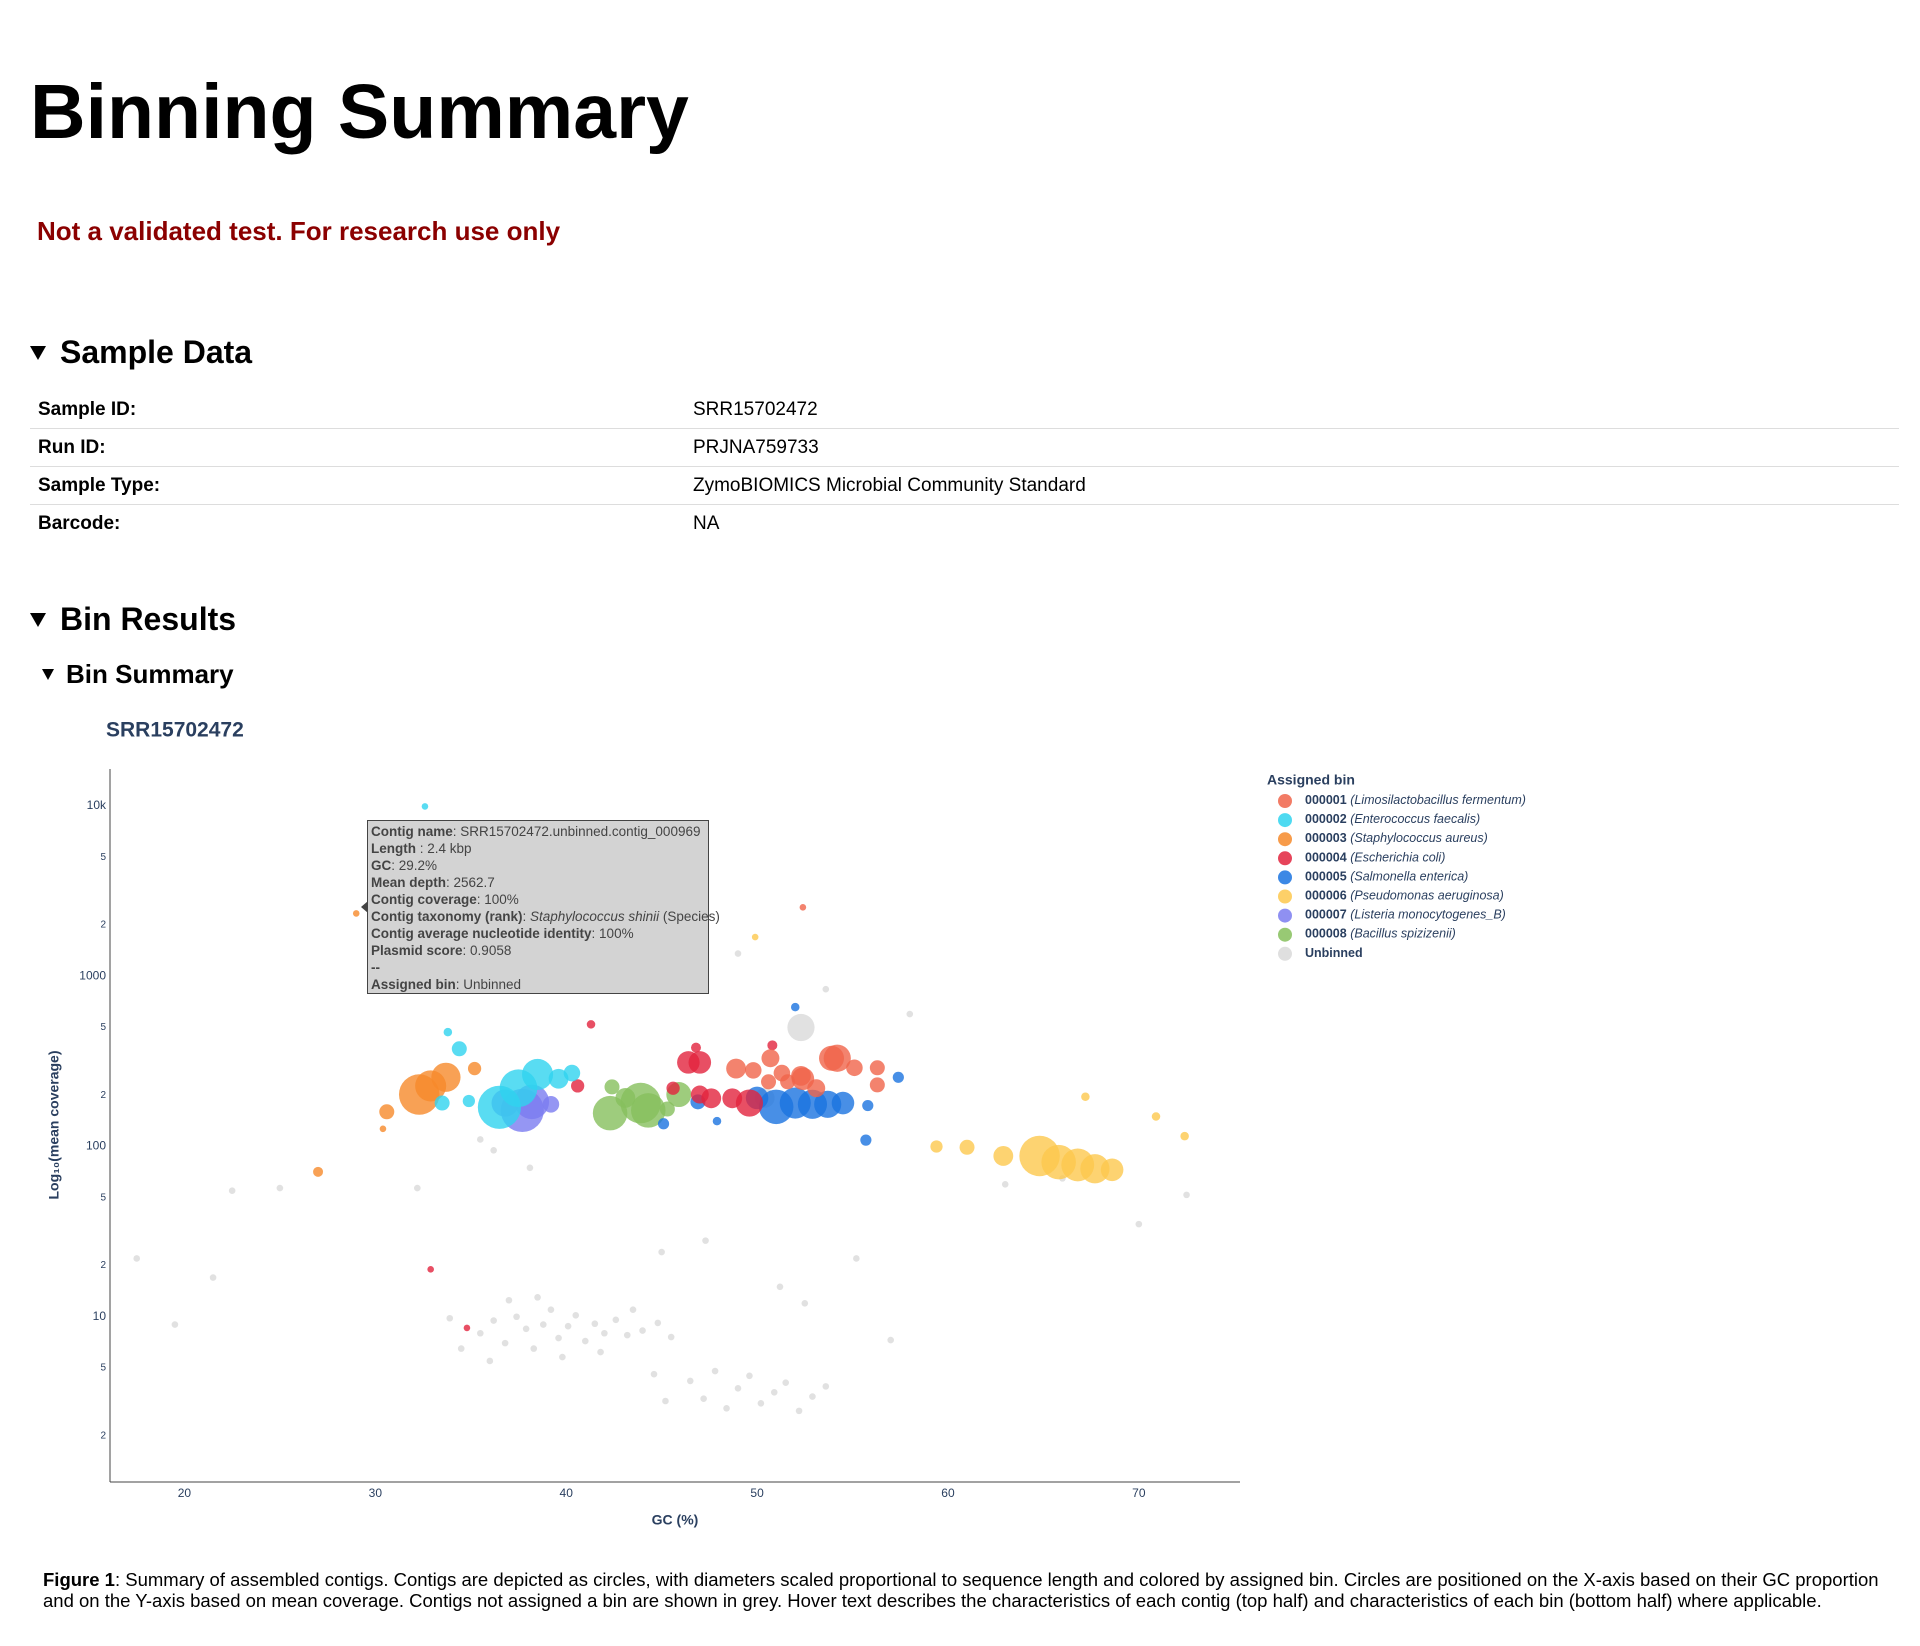 The height and width of the screenshot is (1646, 1920). I want to click on legend-bin: 000005, so click(1326, 877).